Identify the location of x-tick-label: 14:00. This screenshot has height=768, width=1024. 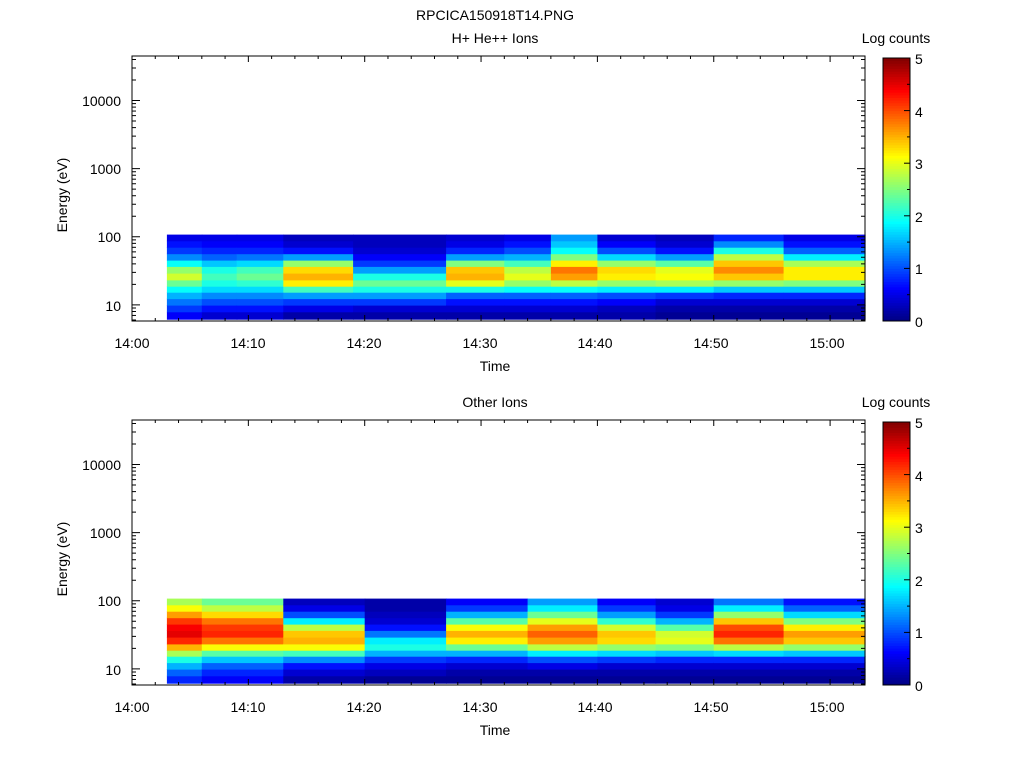
(131, 707).